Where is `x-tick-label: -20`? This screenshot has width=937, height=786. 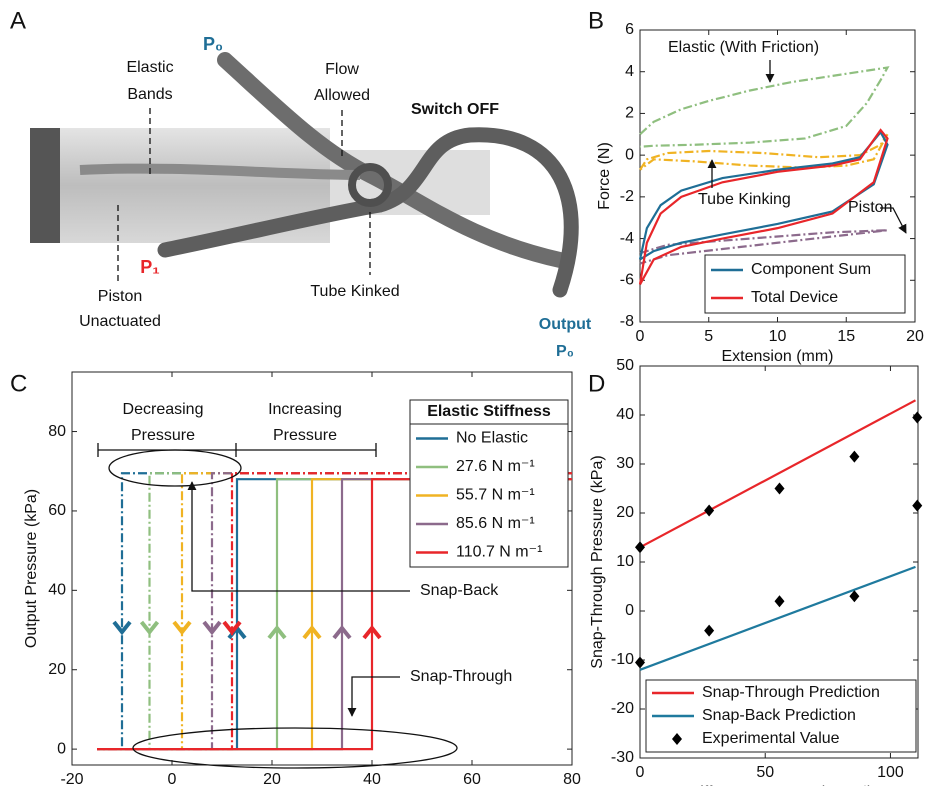 x-tick-label: -20 is located at coordinates (71, 778).